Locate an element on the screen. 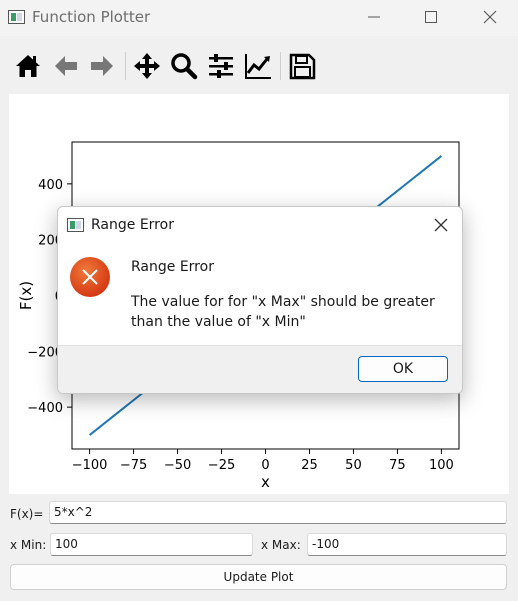 This screenshot has height=601, width=518. close-icon is located at coordinates (490, 17).